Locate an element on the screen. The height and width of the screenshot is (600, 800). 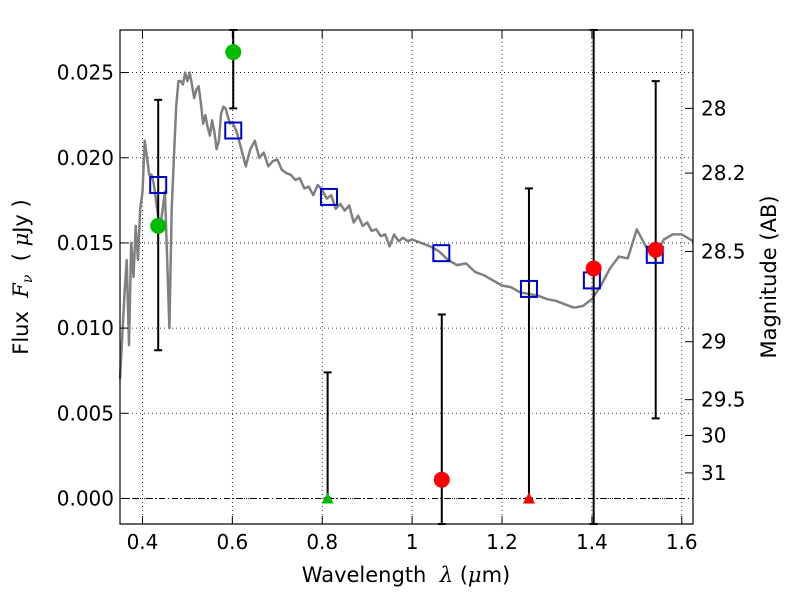
y2-tick-label: 29 is located at coordinates (713, 342).